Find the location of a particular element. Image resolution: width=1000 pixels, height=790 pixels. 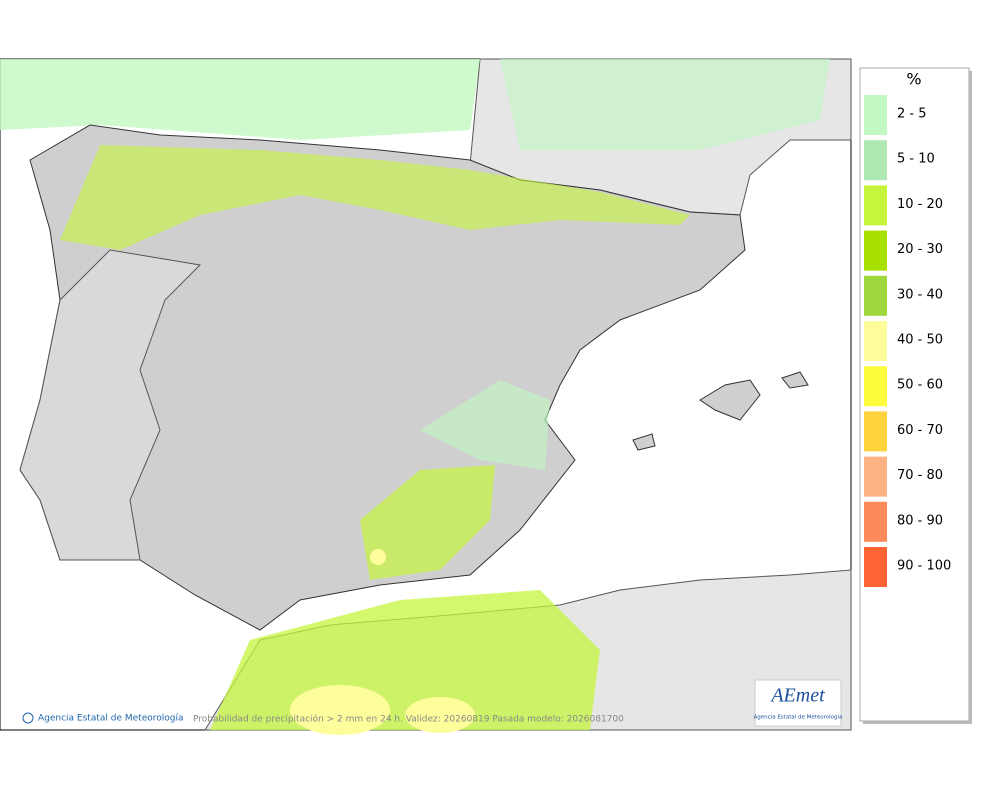

legend-label: 20 - 30 is located at coordinates (920, 249).